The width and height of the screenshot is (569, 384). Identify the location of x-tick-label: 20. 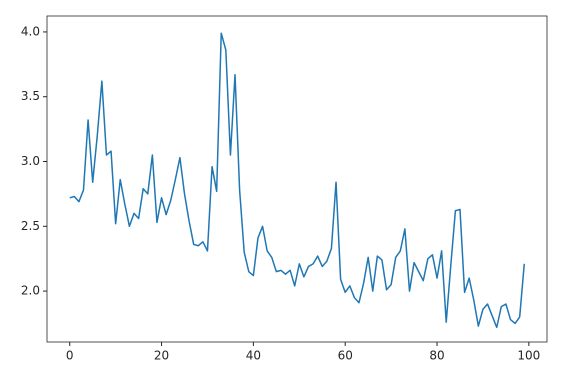
(161, 356).